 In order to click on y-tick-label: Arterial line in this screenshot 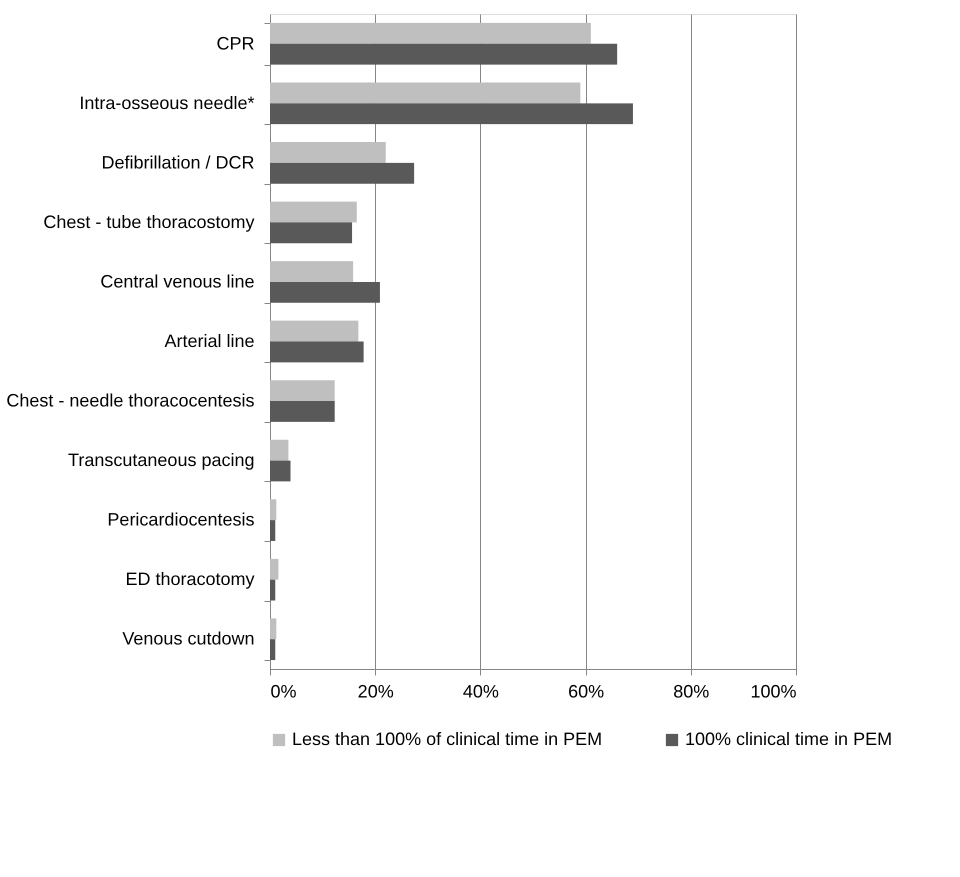, I will do `click(209, 341)`.